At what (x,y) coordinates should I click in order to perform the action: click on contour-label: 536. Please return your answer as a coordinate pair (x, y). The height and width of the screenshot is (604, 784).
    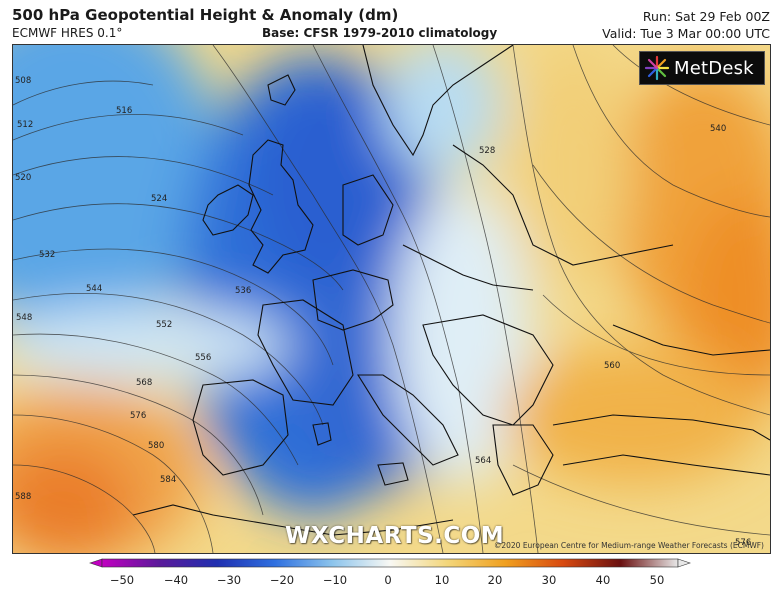
    Looking at the image, I should click on (243, 291).